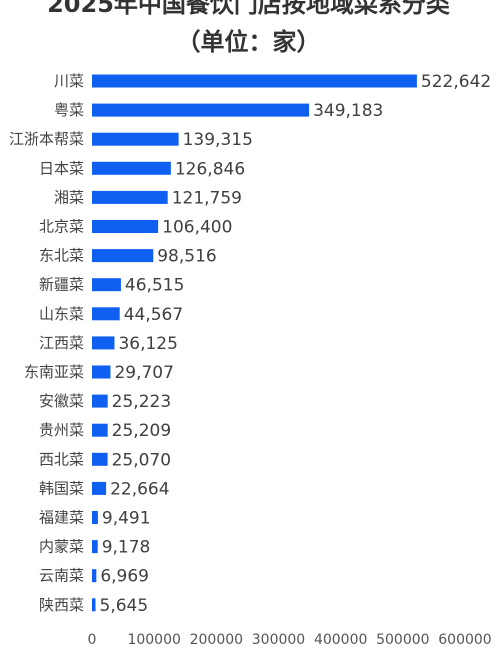  I want to click on category-label: 山东菜, so click(61, 314).